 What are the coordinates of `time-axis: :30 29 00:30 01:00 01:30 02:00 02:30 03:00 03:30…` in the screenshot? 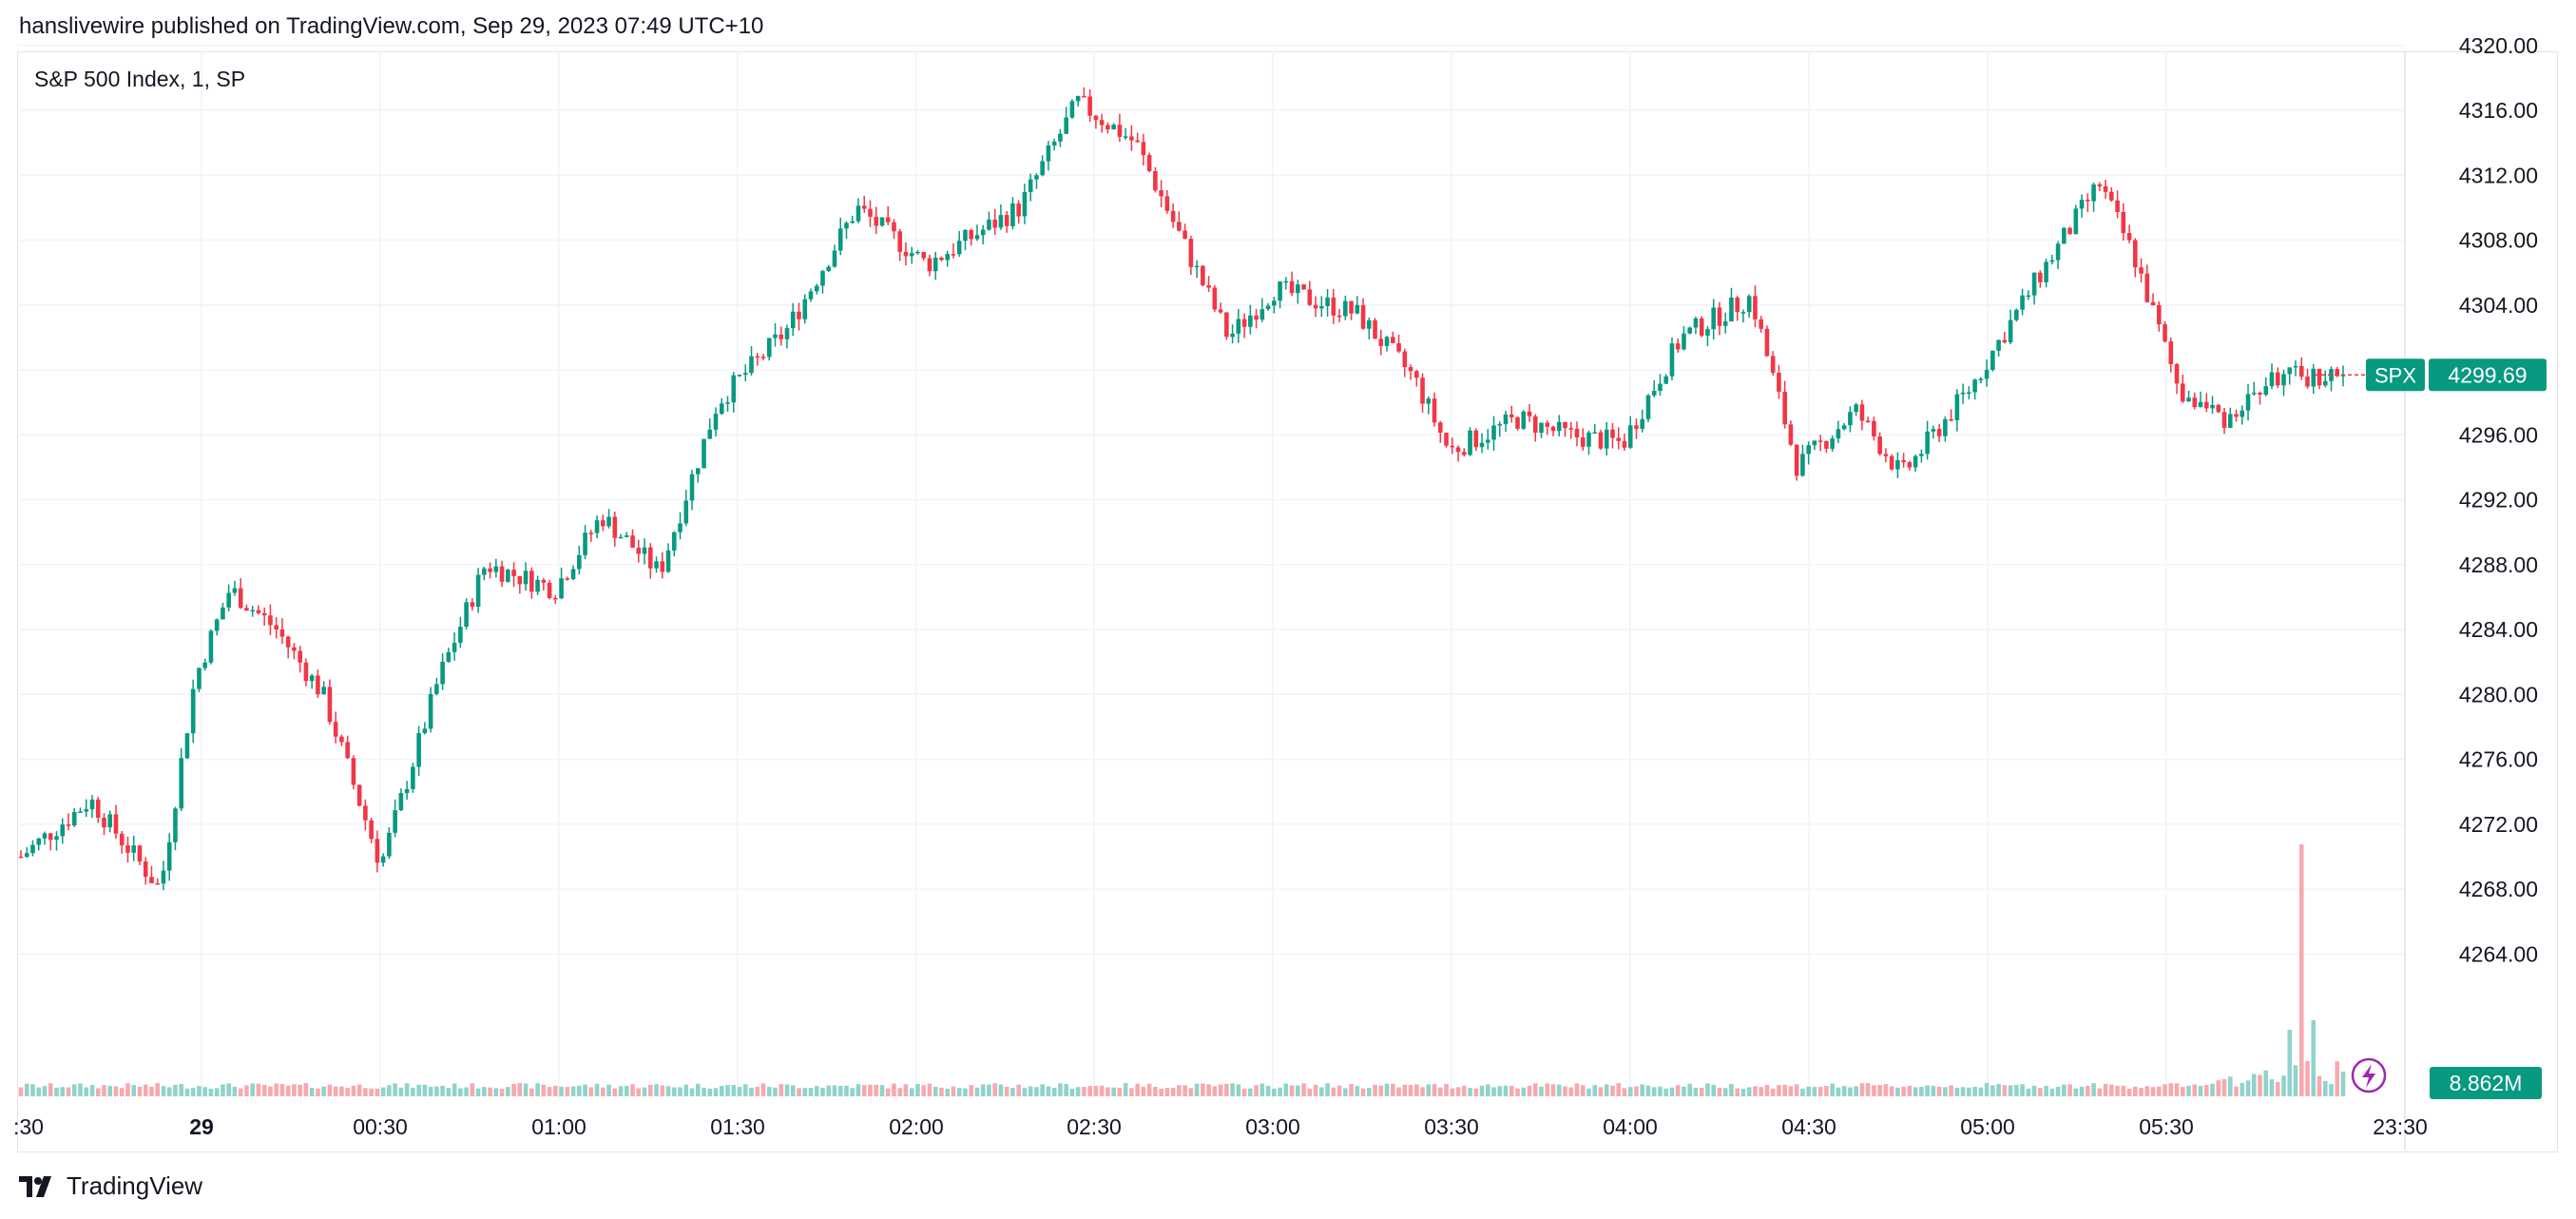 It's located at (1221, 1126).